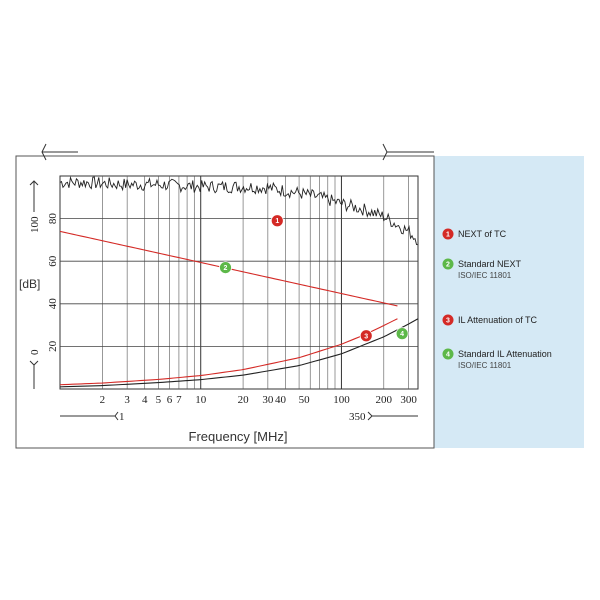  I want to click on legend-panel, so click(509, 302).